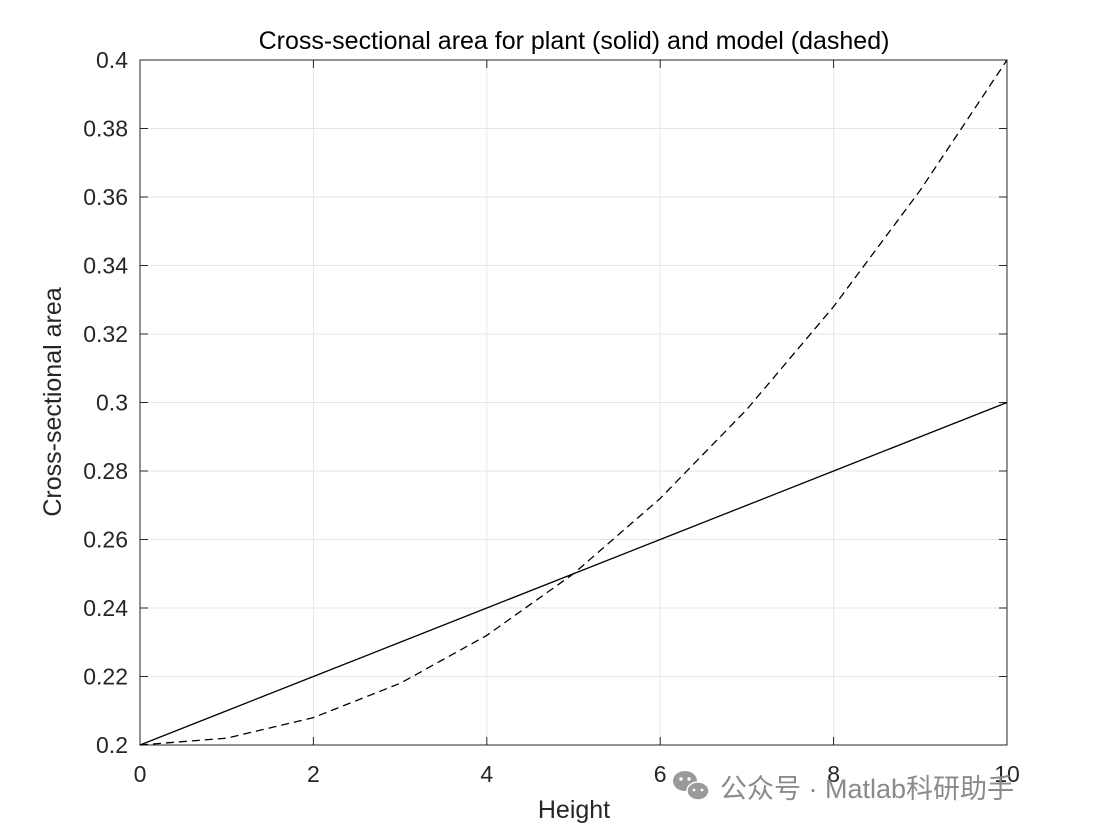 The height and width of the screenshot is (831, 1109). What do you see at coordinates (691, 786) in the screenshot?
I see `wechat-icon` at bounding box center [691, 786].